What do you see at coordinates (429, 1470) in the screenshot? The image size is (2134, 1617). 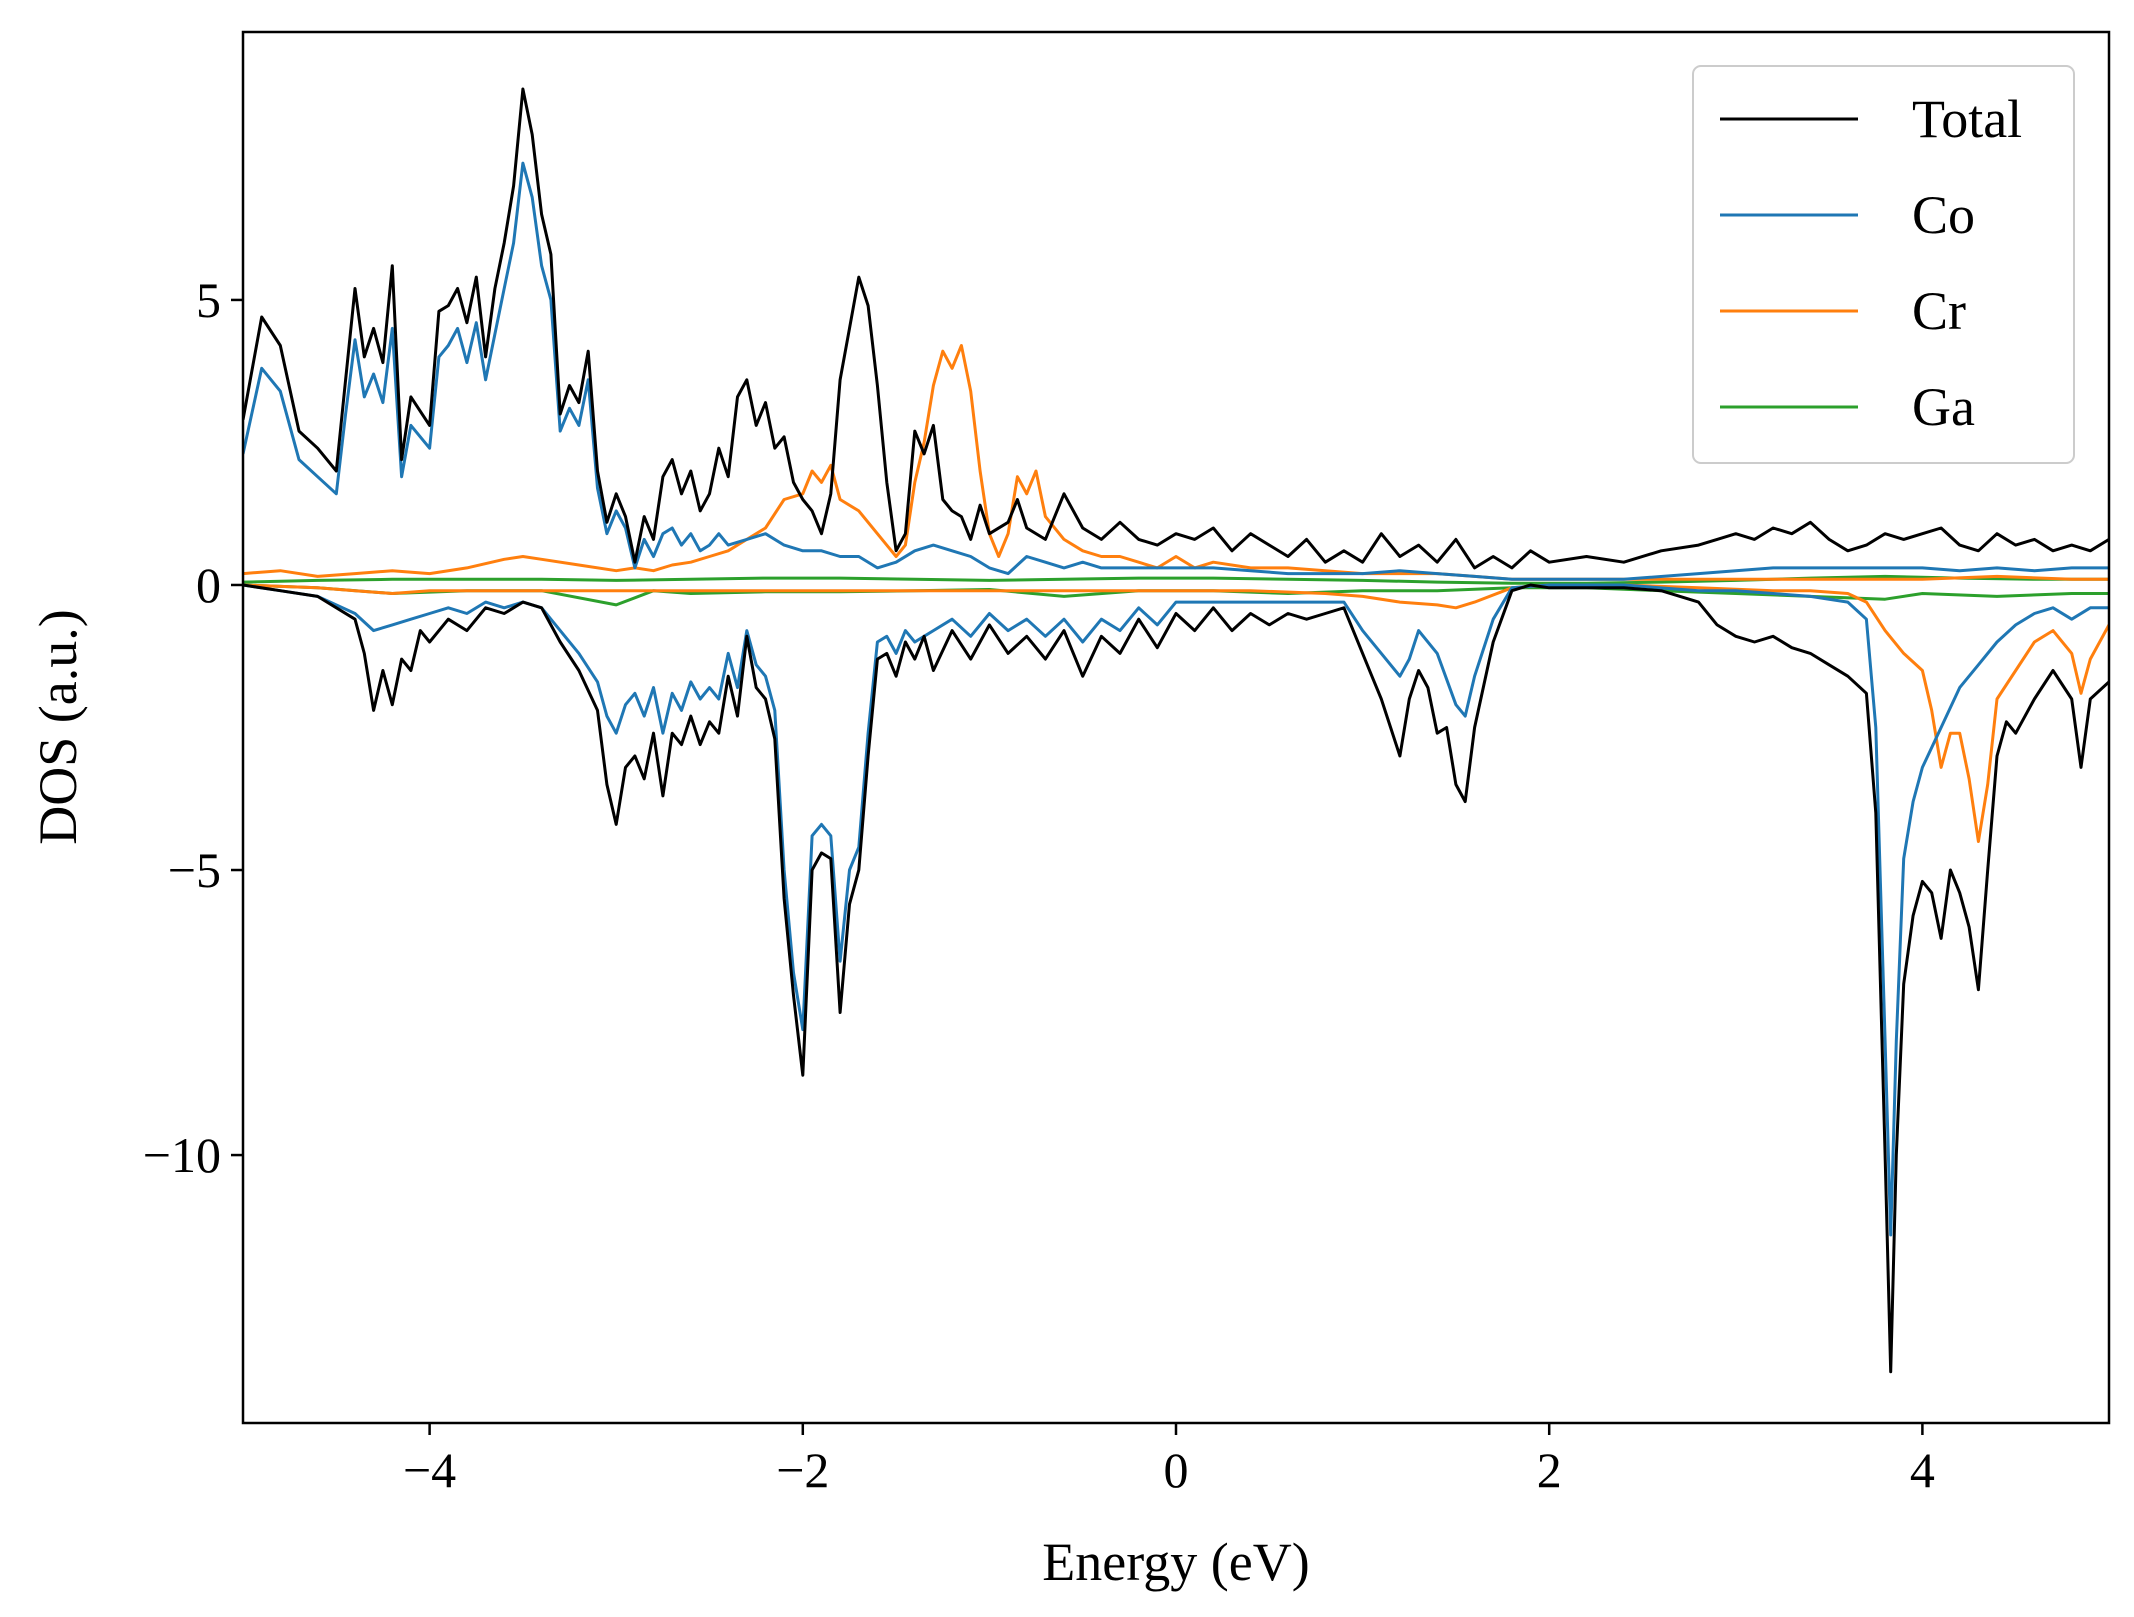 I see `x-tick-label: −4` at bounding box center [429, 1470].